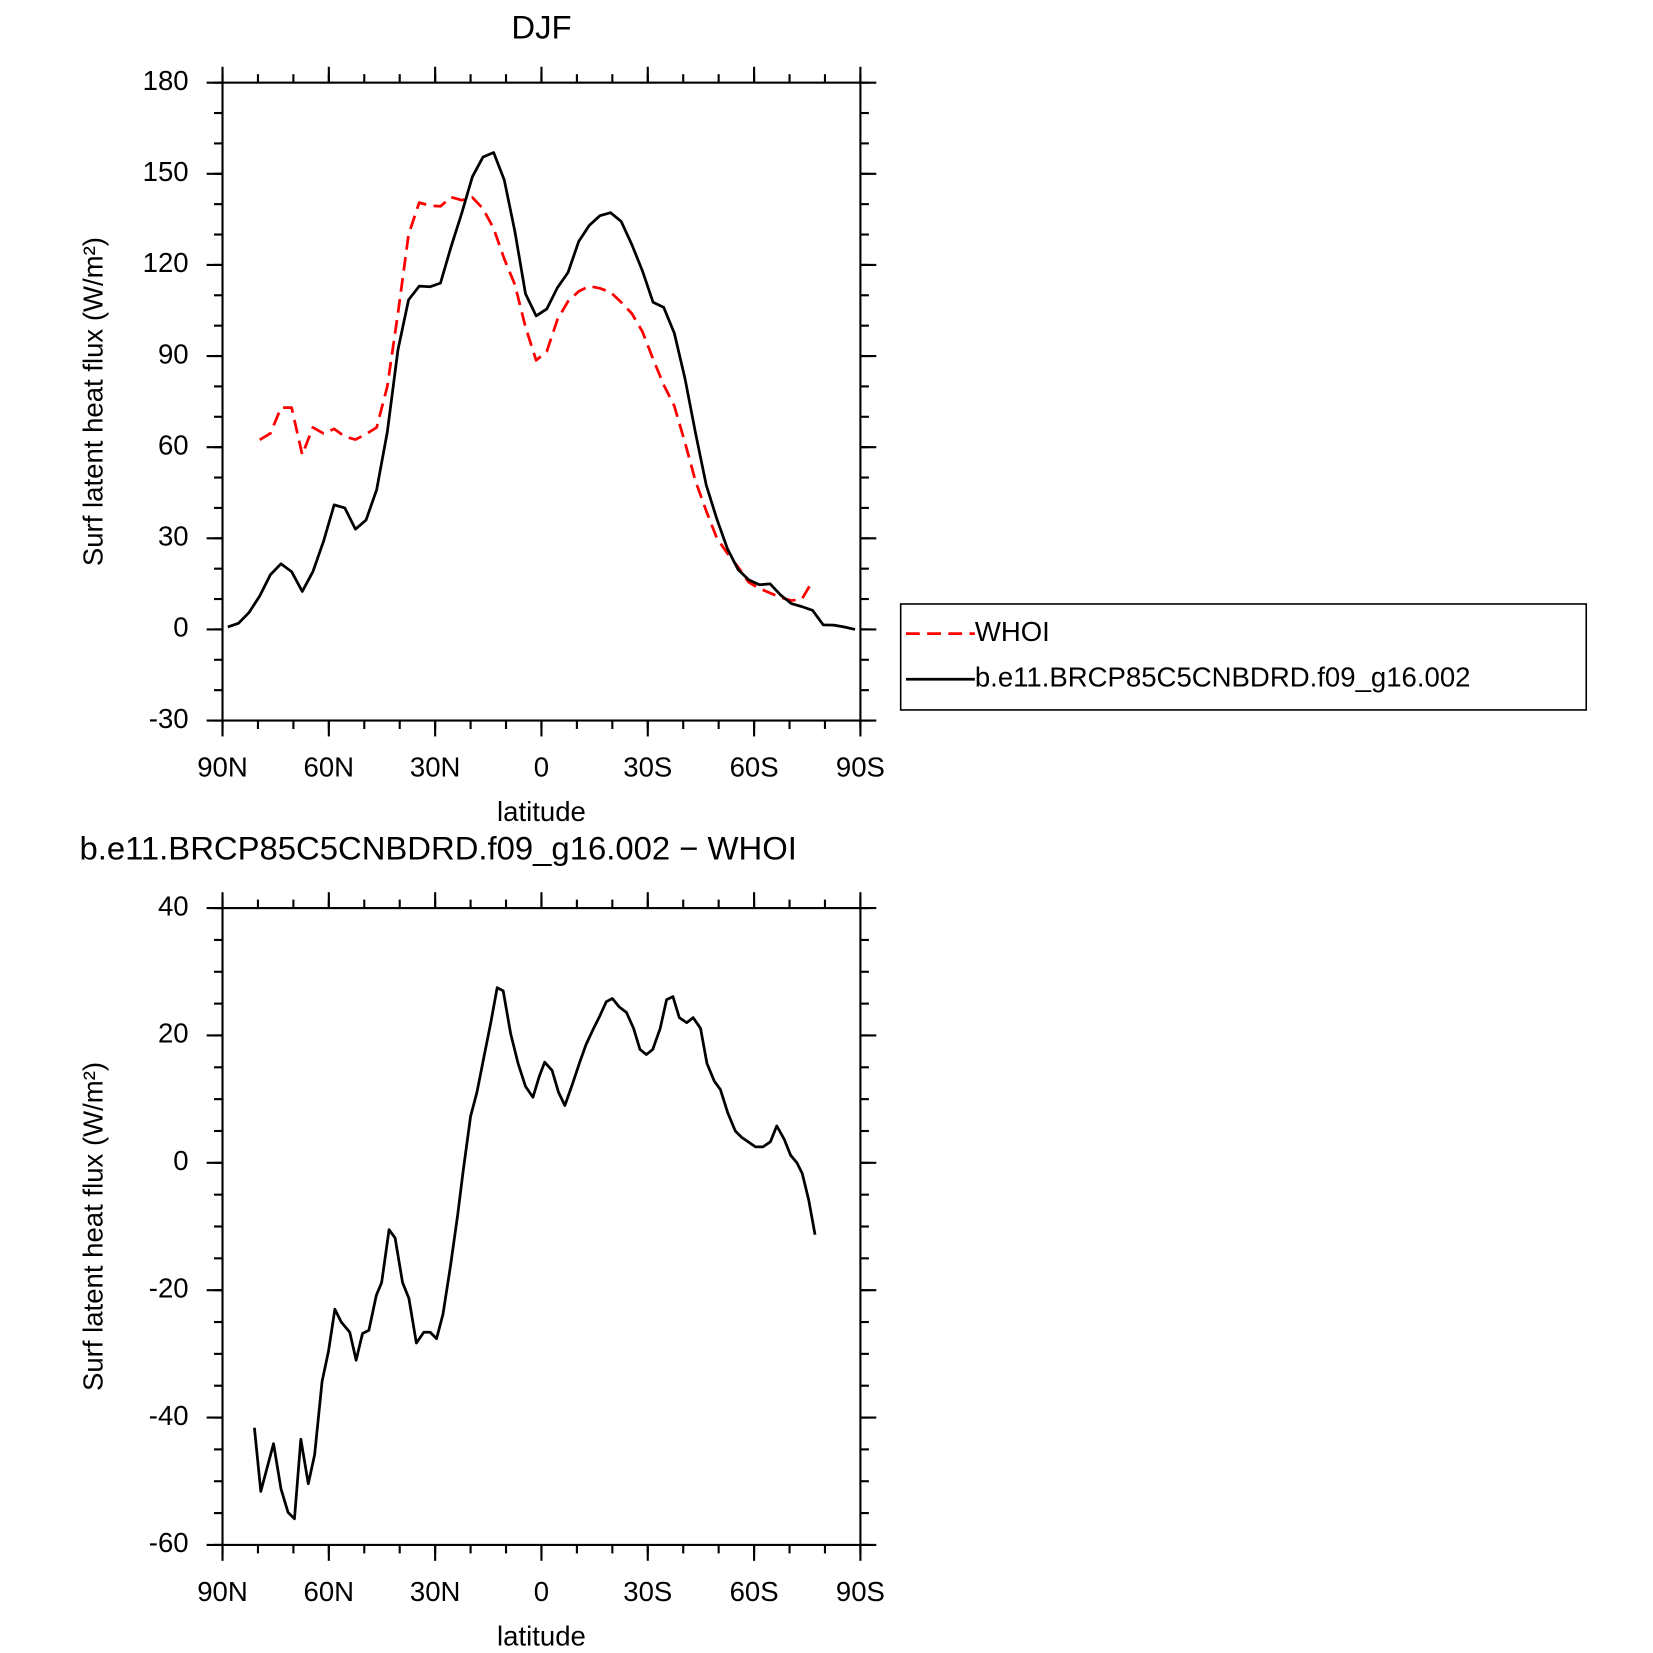  Describe the element at coordinates (166, 262) in the screenshot. I see `y-tick-label: 120` at that location.